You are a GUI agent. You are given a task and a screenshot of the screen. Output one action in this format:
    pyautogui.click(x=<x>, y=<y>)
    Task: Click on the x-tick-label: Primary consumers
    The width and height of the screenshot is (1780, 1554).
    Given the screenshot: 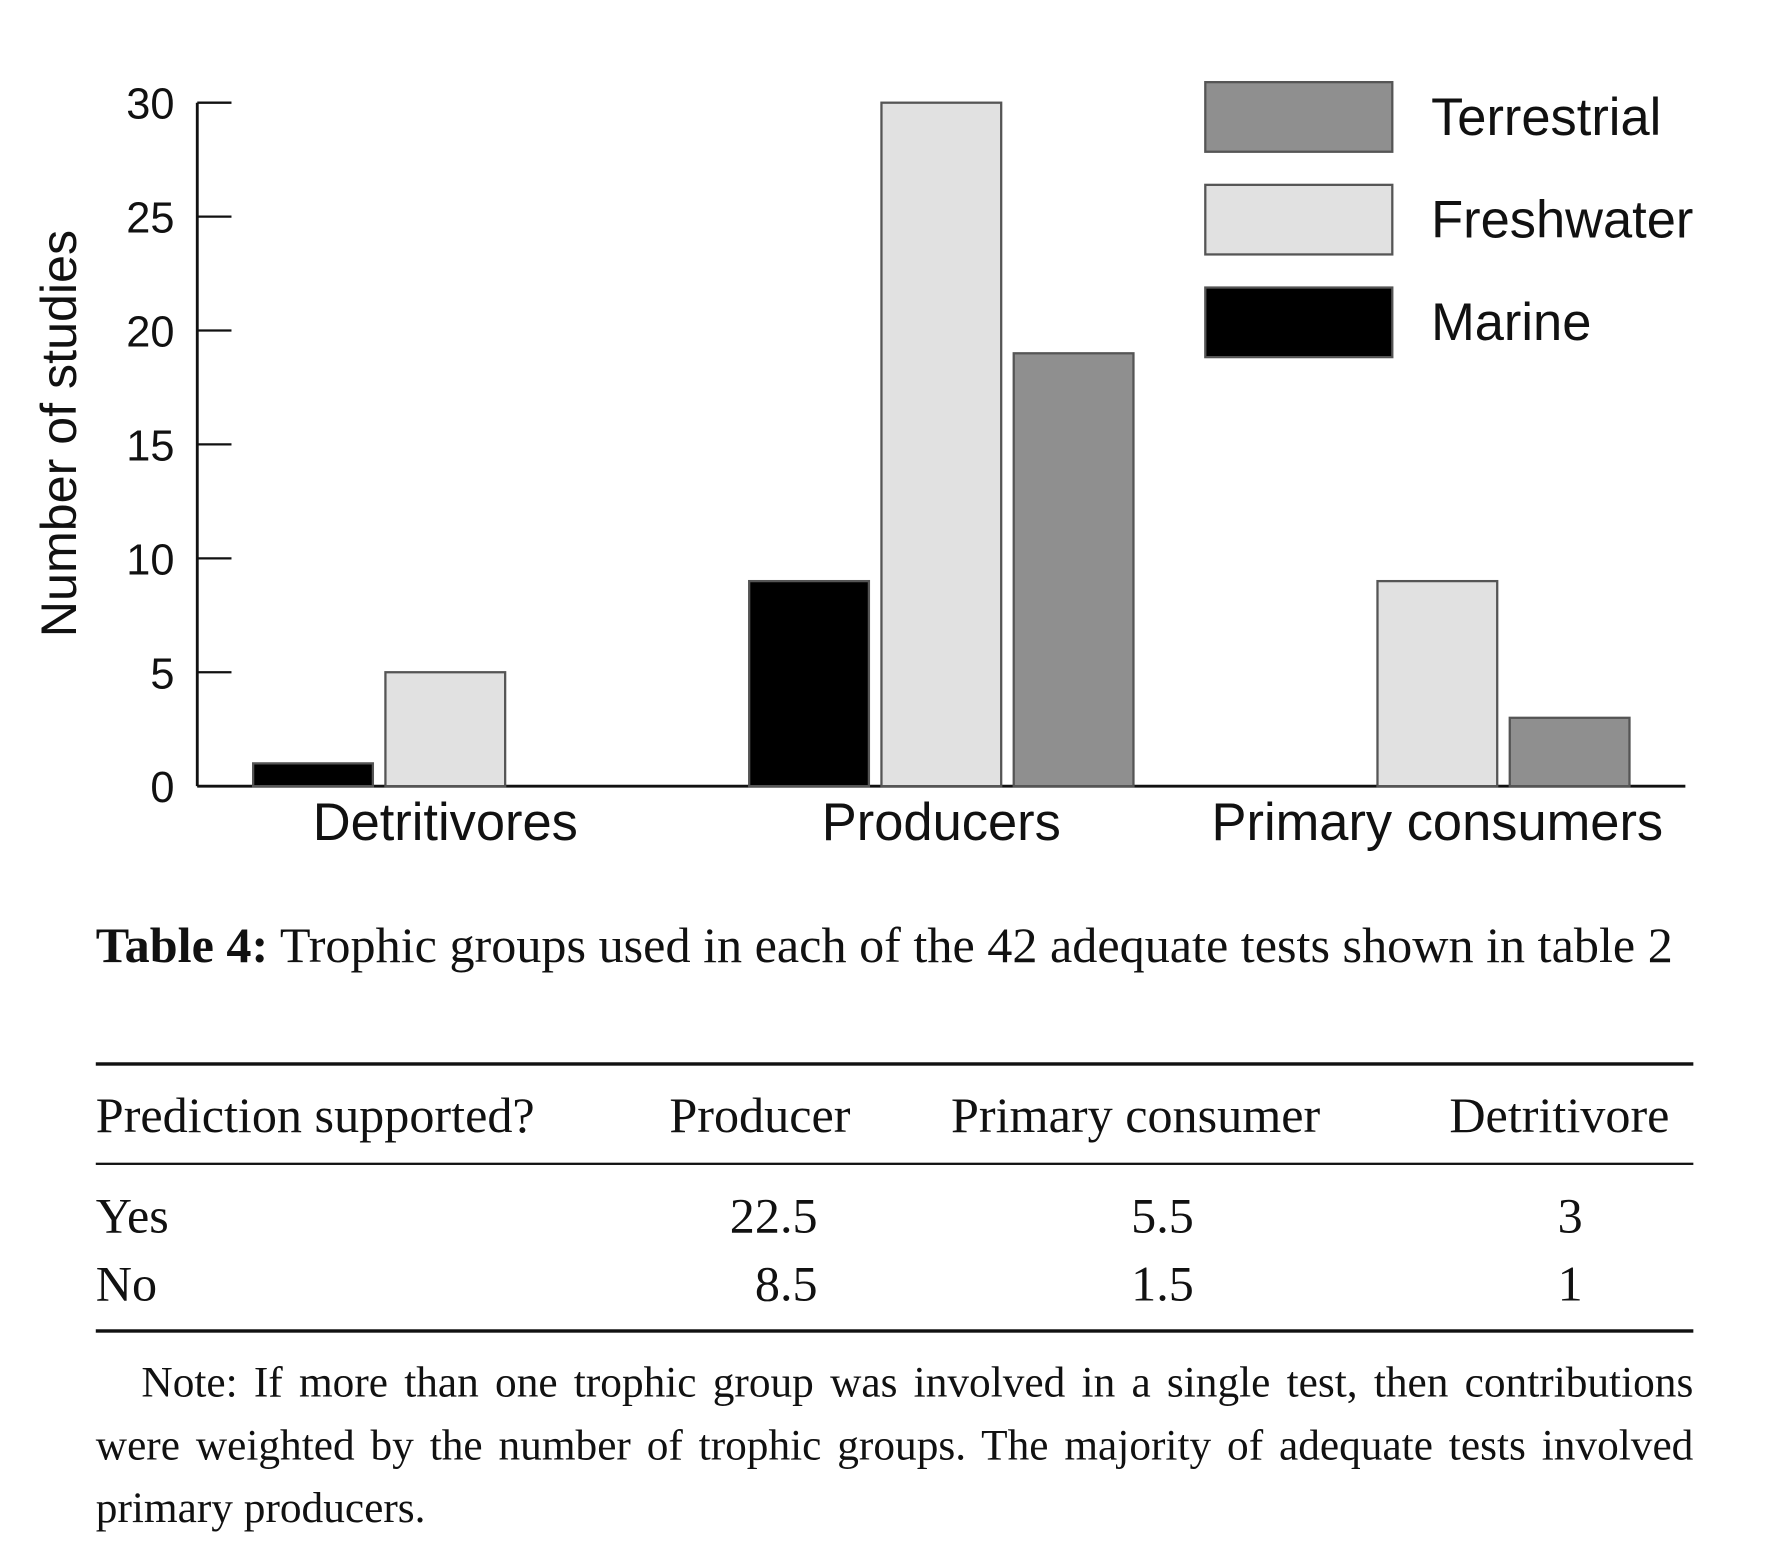 What is the action you would take?
    pyautogui.click(x=1438, y=823)
    